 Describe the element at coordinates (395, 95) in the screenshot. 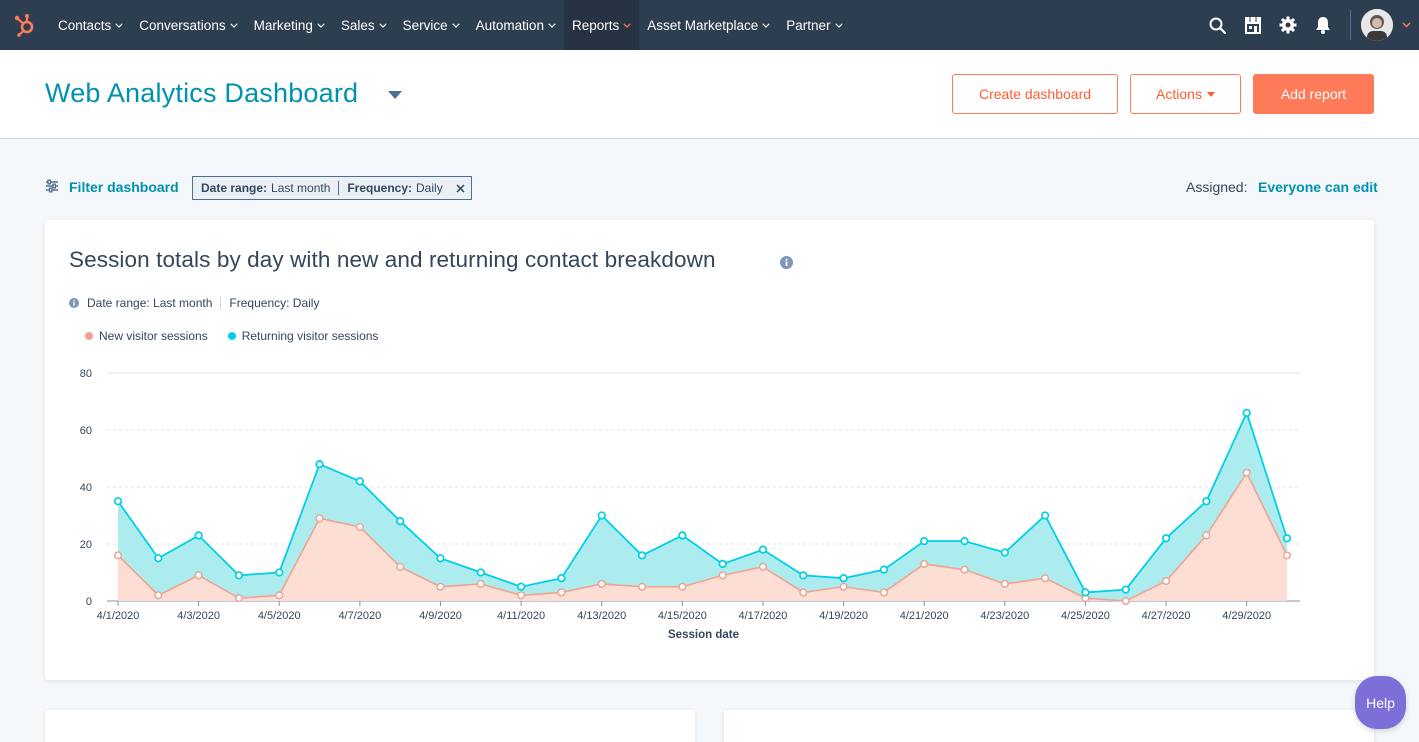

I see `title-dropdown-caret-icon` at that location.